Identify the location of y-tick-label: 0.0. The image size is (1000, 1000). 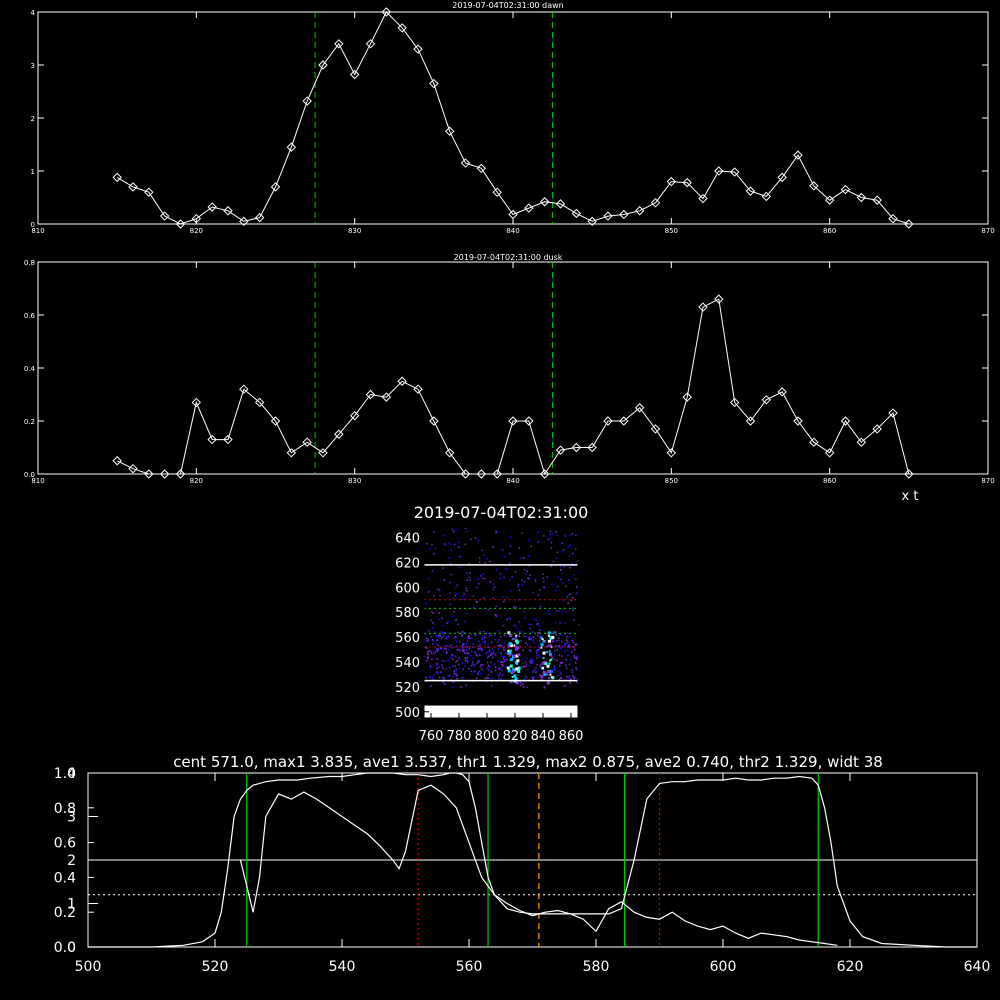
(29, 475).